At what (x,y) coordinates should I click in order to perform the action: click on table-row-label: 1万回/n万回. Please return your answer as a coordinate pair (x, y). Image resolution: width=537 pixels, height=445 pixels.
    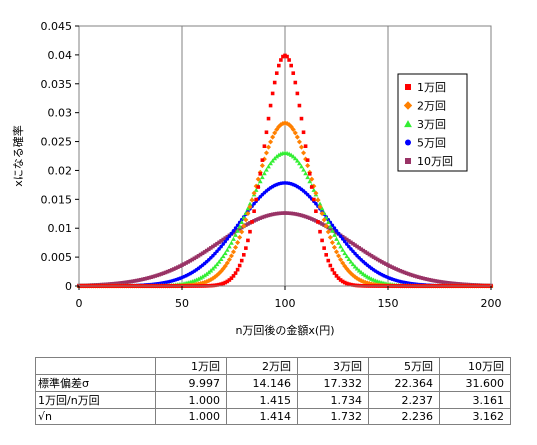
    Looking at the image, I should click on (96, 400).